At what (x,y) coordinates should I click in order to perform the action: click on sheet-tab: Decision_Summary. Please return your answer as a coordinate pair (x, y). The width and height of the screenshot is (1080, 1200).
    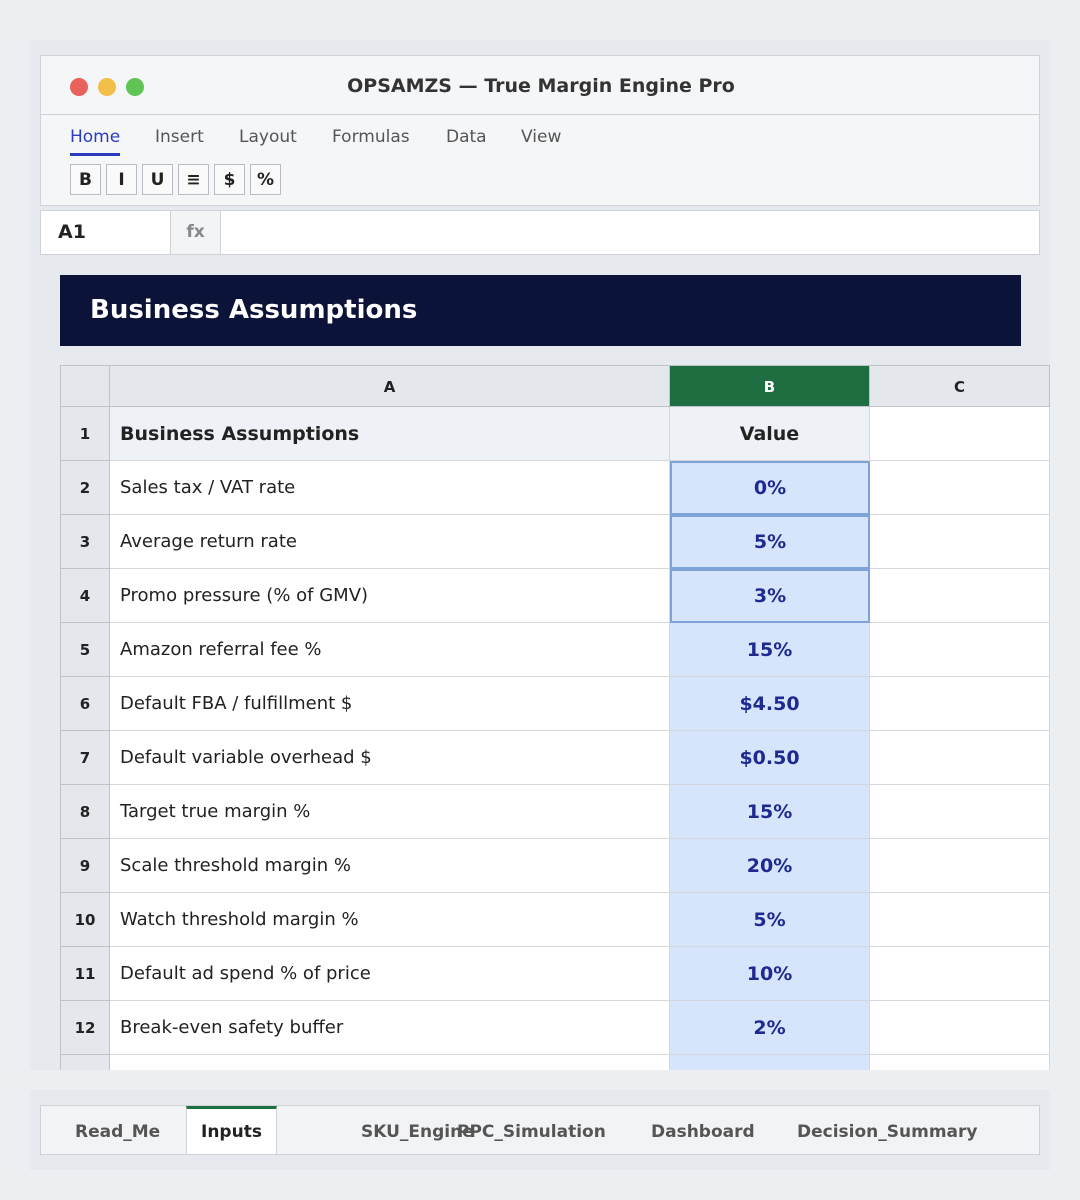
    Looking at the image, I should click on (887, 1132).